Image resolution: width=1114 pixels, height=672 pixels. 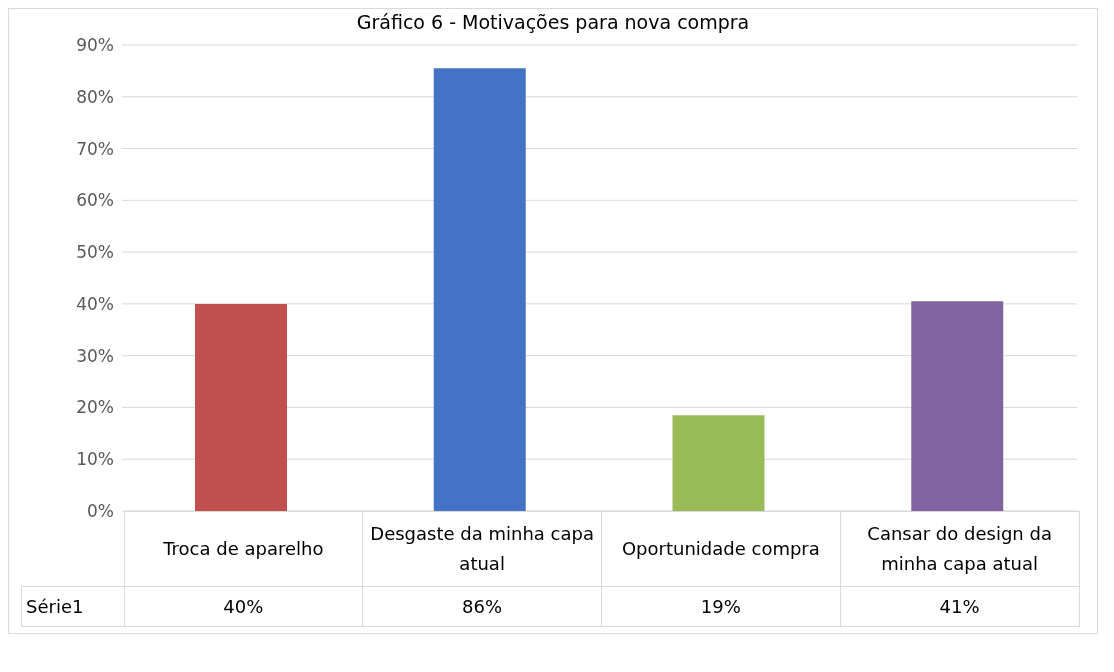 I want to click on chart-title: Gráfico 6 - Motivações para nova compra, so click(x=553, y=22).